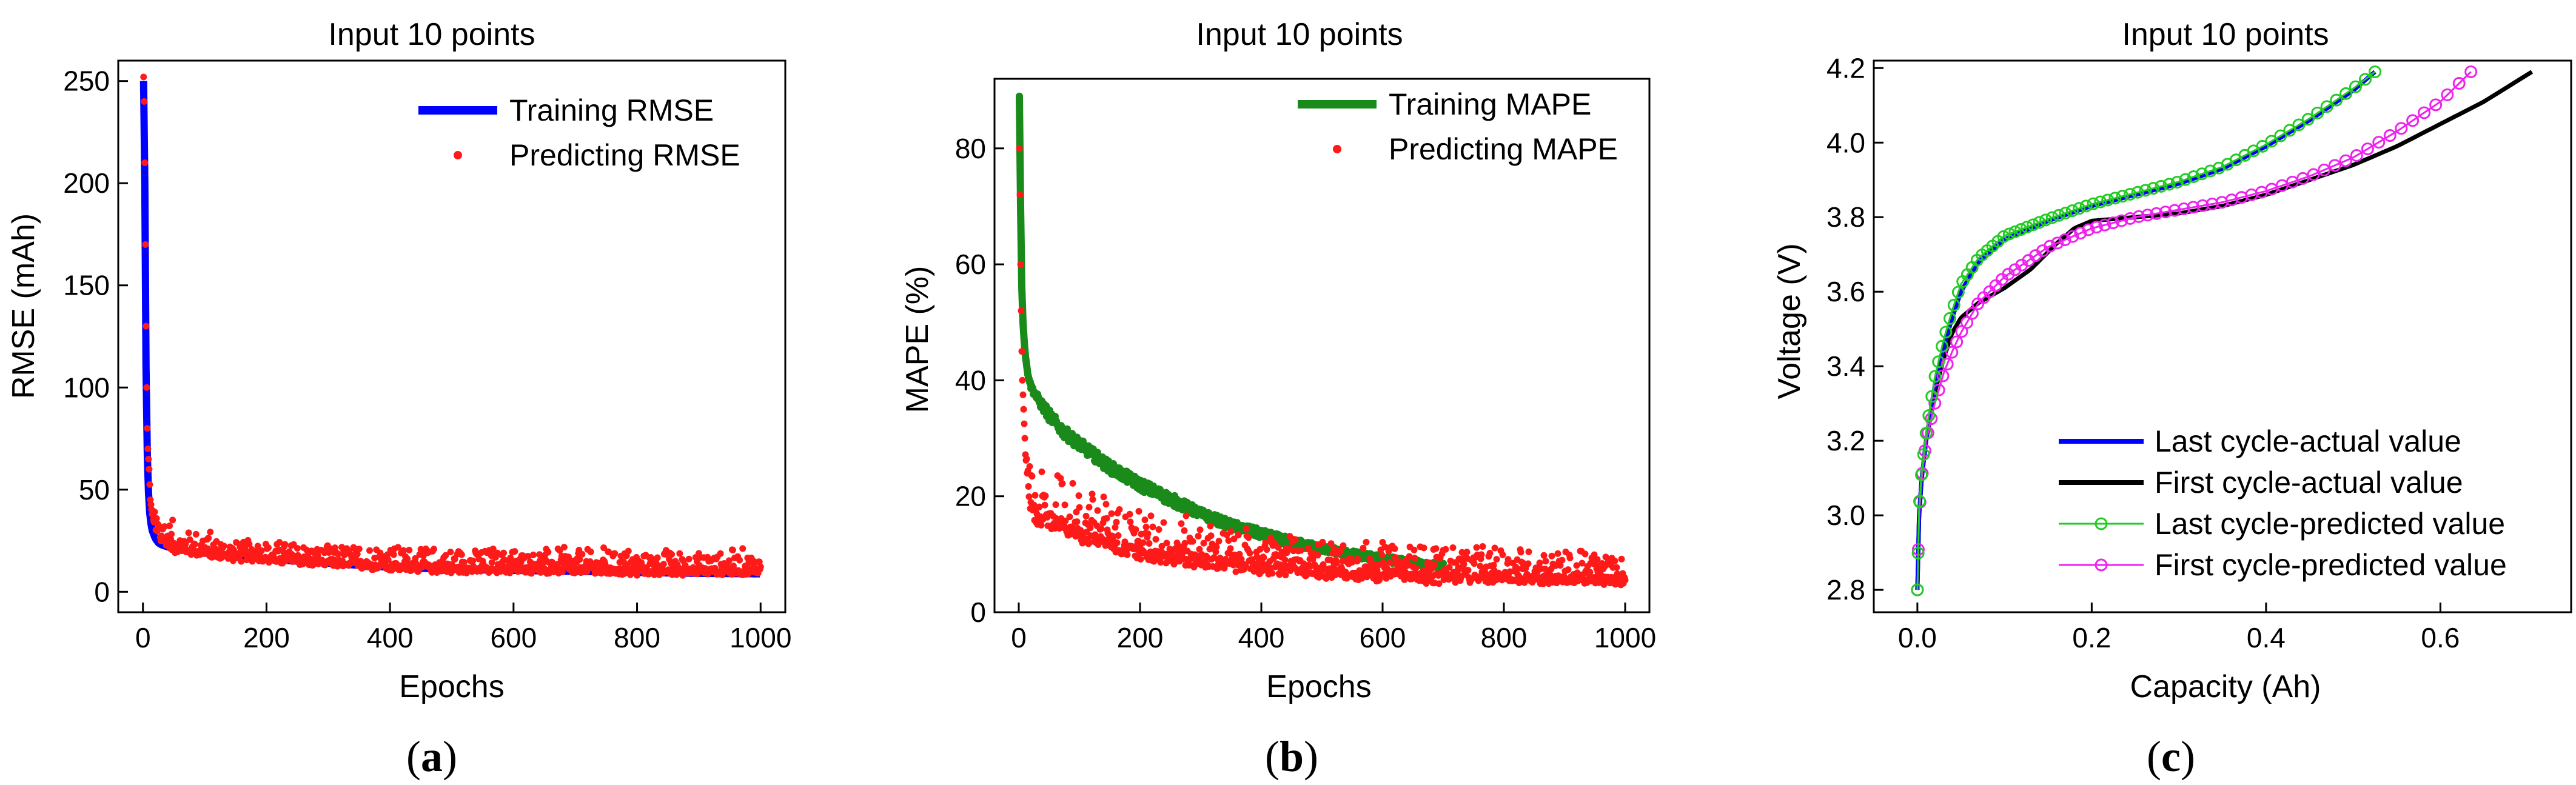  What do you see at coordinates (2225, 687) in the screenshot?
I see `chart-c-x-axis-label: Capacity (Ah)` at bounding box center [2225, 687].